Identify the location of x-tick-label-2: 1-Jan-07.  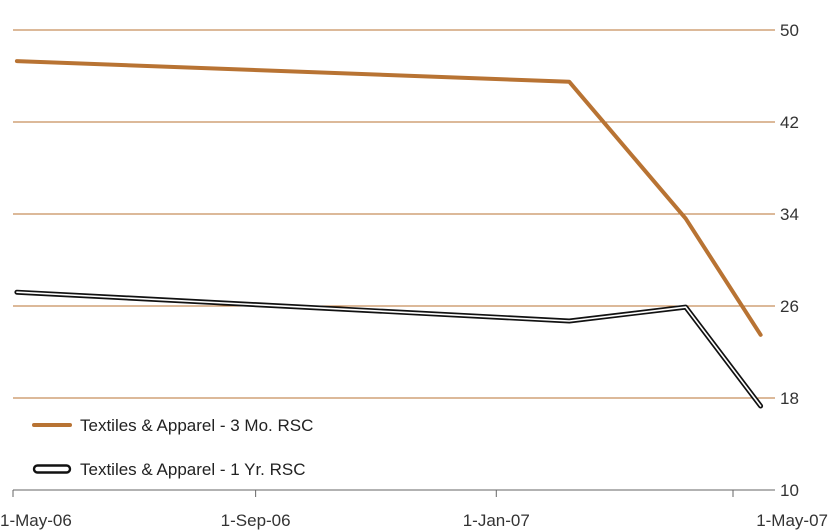
(496, 520).